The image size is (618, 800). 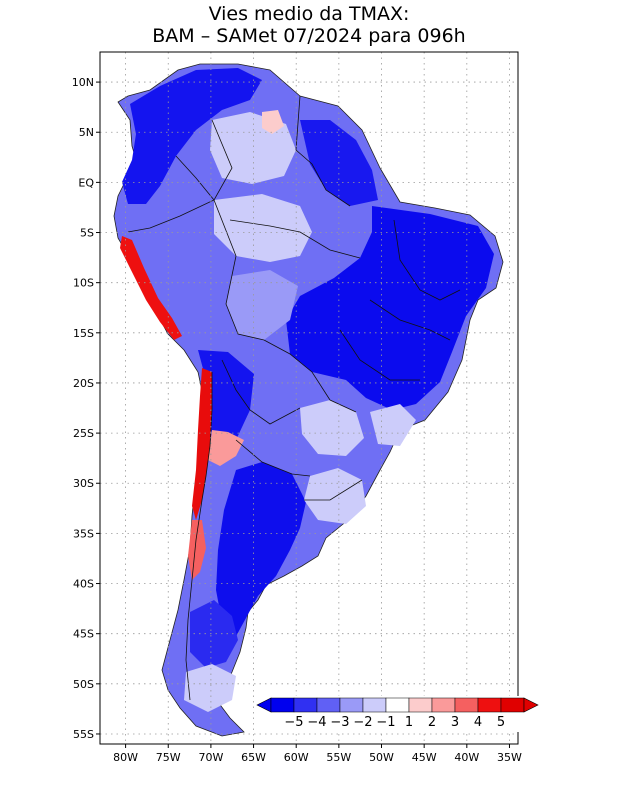 I want to click on cold-region-patagonia, so click(x=214, y=634).